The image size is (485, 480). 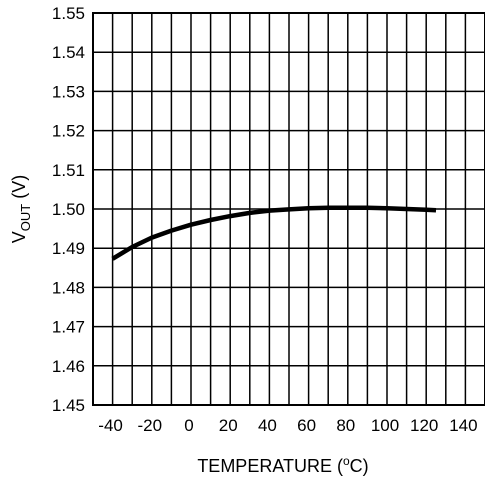 What do you see at coordinates (68, 287) in the screenshot?
I see `y-tick-label: 1.48` at bounding box center [68, 287].